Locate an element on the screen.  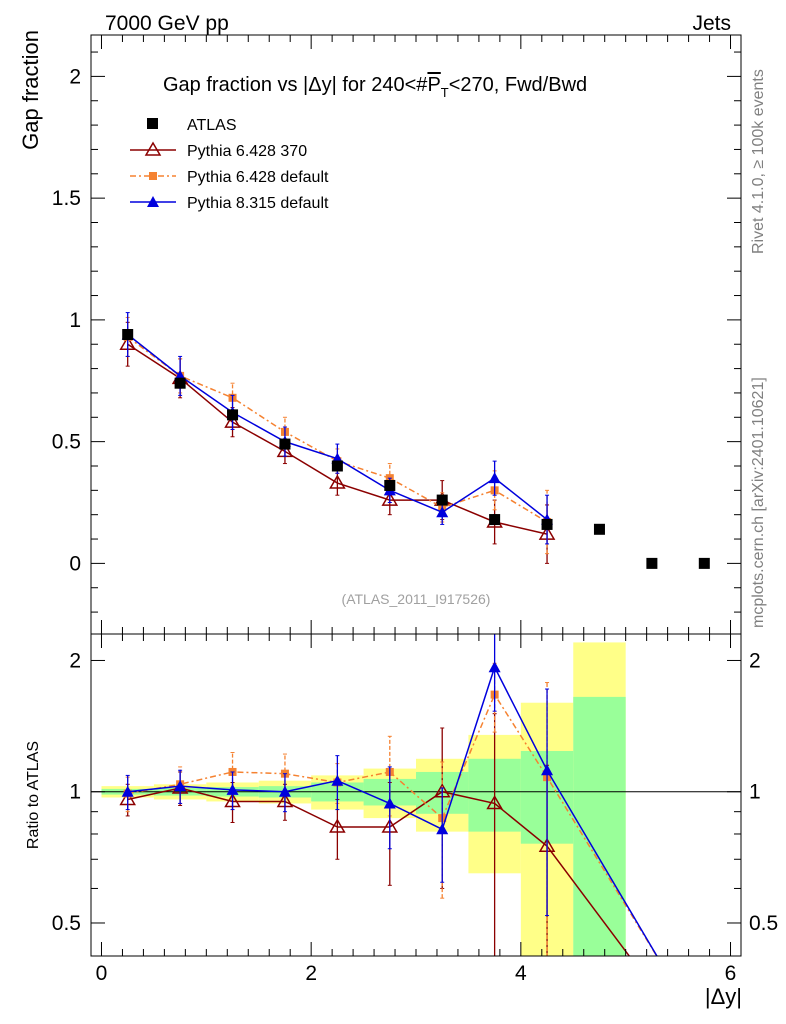
ratio-ytick-label-left: 2 is located at coordinates (75, 660).